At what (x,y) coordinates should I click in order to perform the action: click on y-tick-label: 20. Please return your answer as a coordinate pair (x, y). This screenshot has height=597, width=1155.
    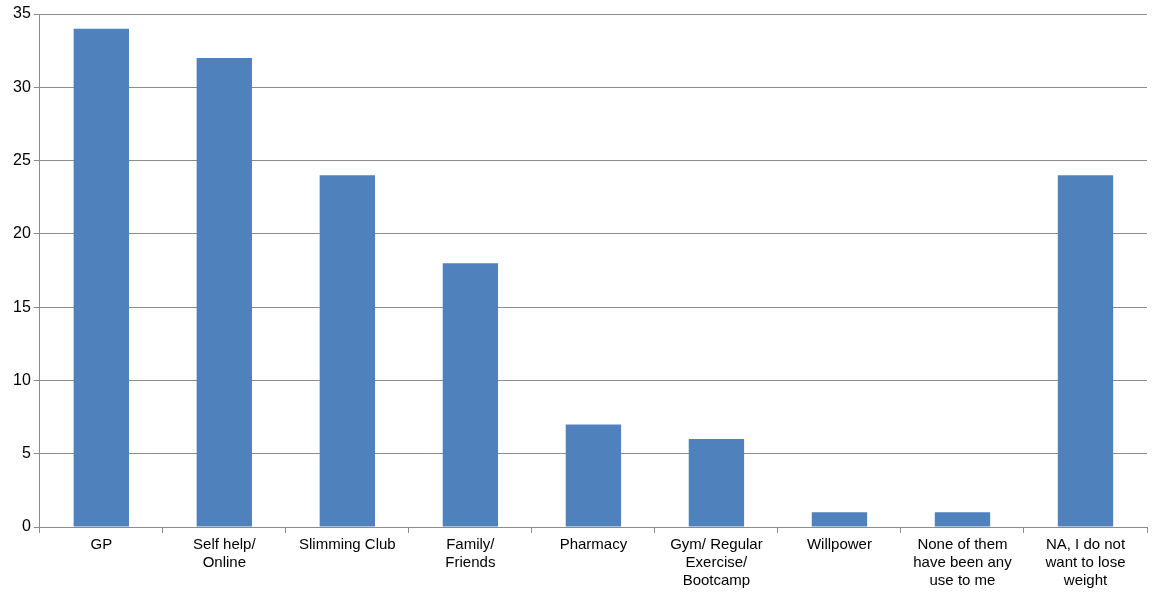
    Looking at the image, I should click on (22, 233).